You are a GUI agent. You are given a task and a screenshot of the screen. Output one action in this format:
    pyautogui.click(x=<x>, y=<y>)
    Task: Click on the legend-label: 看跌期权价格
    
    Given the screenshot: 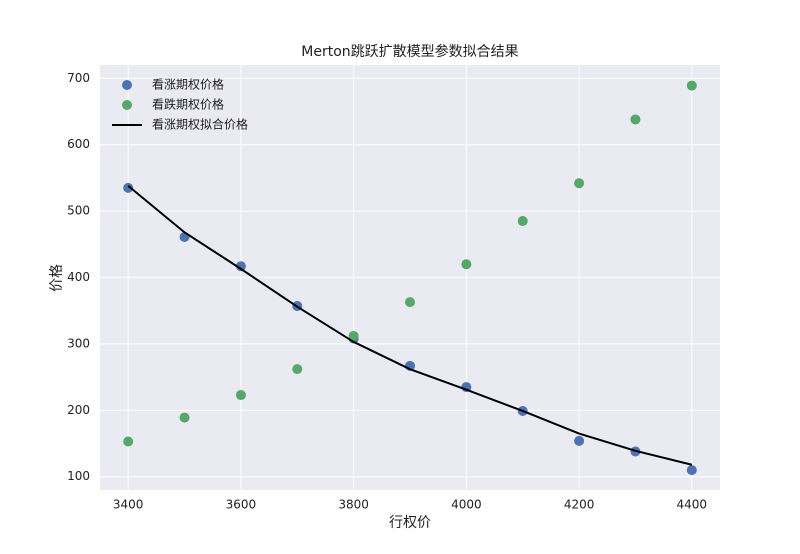 What is the action you would take?
    pyautogui.click(x=188, y=104)
    